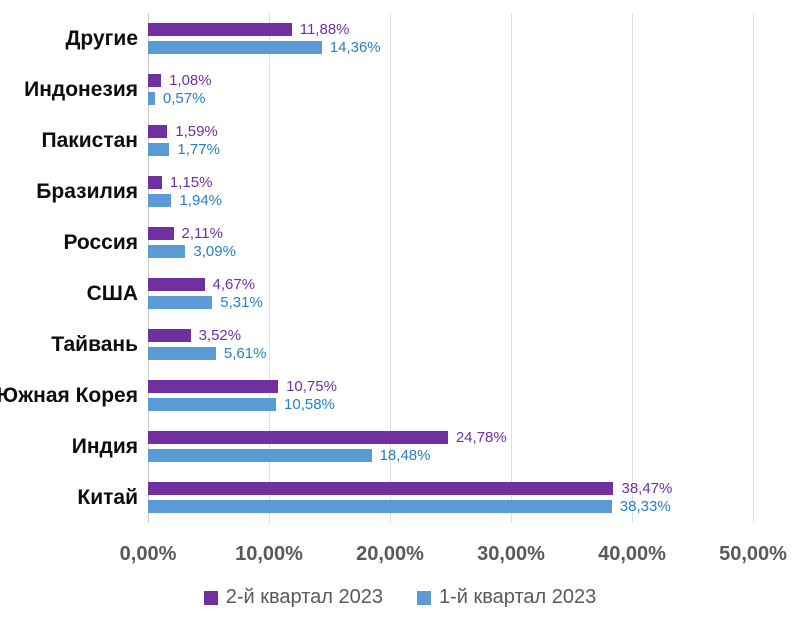 Image resolution: width=800 pixels, height=622 pixels. I want to click on bar-row: 3,52% 5,61%, so click(450, 344).